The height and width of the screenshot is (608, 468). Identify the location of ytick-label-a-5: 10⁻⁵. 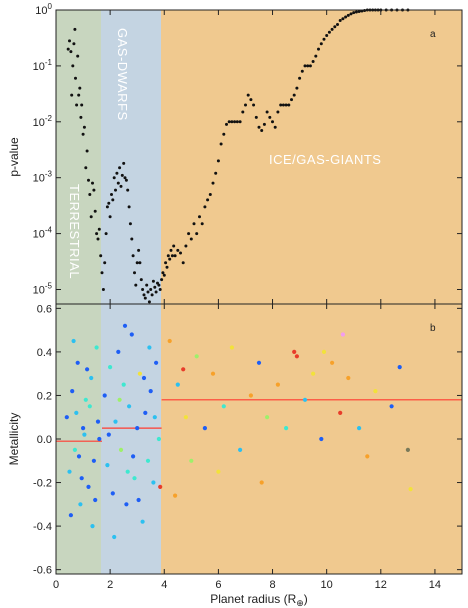
(43, 288).